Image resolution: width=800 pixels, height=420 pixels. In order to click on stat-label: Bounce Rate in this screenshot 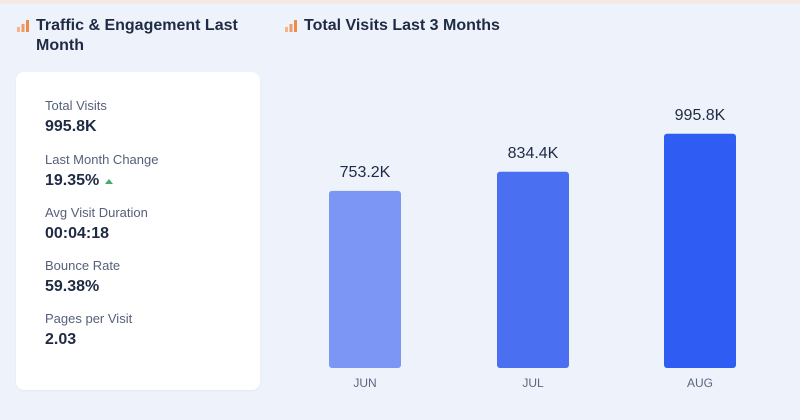, I will do `click(83, 265)`.